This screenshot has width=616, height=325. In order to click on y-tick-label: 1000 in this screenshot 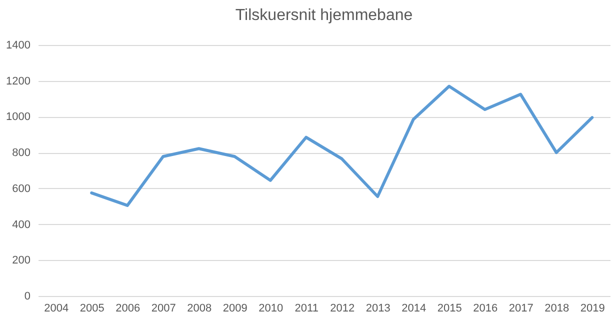, I will do `click(18, 117)`.